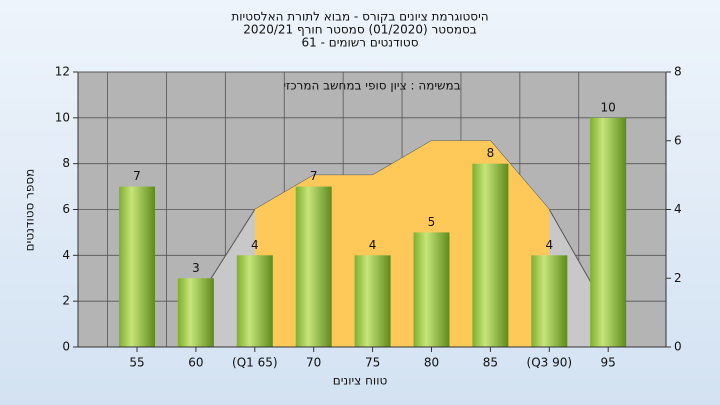  Describe the element at coordinates (66, 209) in the screenshot. I see `y-tick-label: 6` at that location.